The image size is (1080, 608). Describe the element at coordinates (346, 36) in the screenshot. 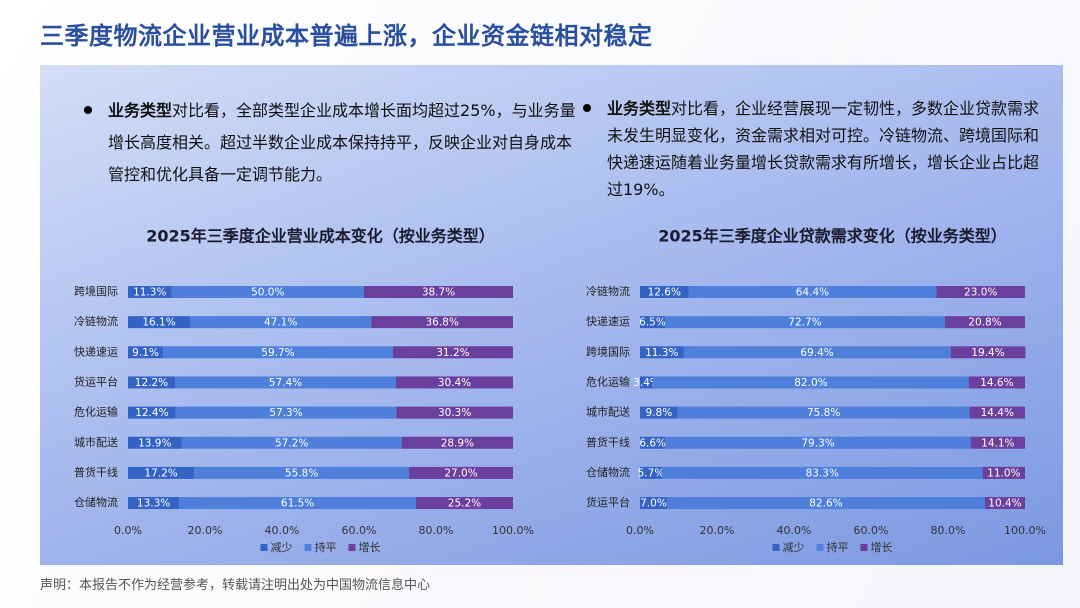

I see `page-title: 三季度物流企业营业成本普遍上涨，企业资金链相对稳定` at that location.